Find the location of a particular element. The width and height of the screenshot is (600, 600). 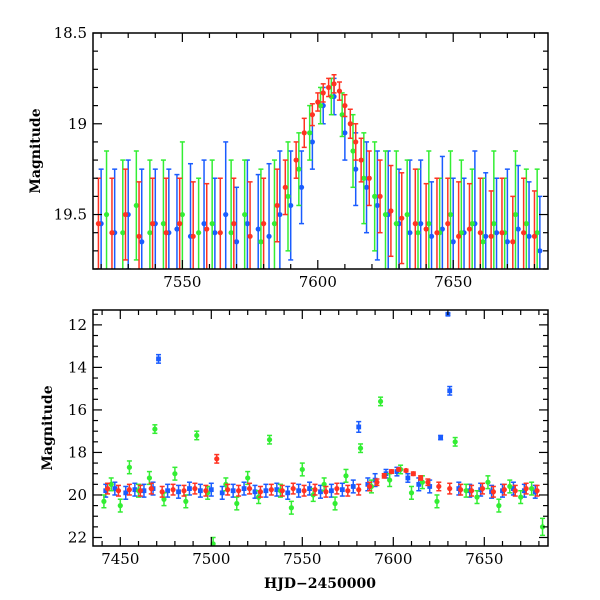

top-x-tick-labels: 7550 7600 7650 is located at coordinates (317, 282).